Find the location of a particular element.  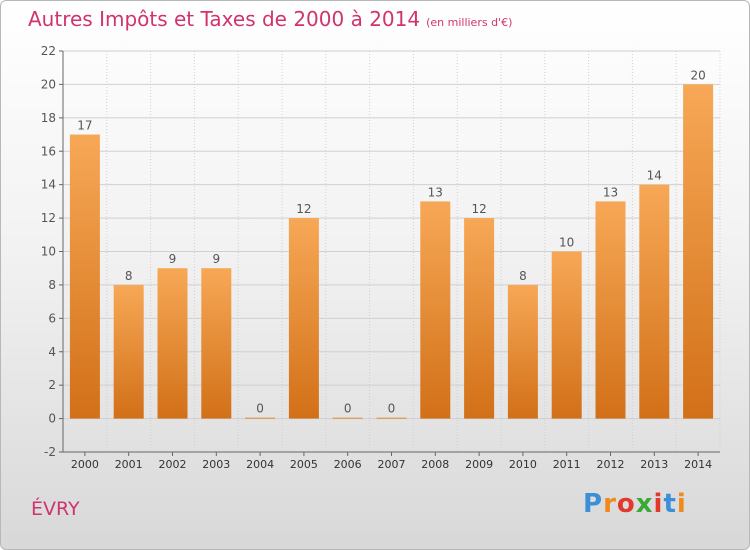

data-label: 14 is located at coordinates (654, 176).